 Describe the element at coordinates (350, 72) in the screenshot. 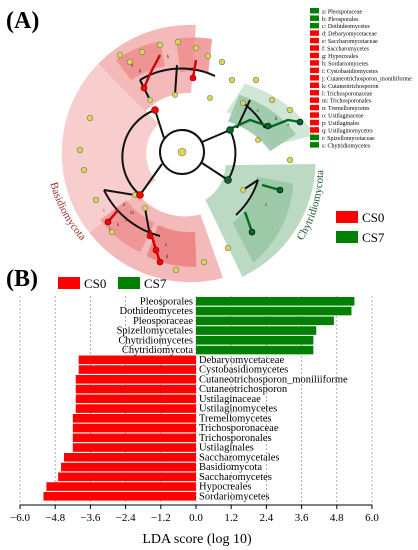

I see `taxon-legend-entry: i: Cystobasidiomycetes` at that location.